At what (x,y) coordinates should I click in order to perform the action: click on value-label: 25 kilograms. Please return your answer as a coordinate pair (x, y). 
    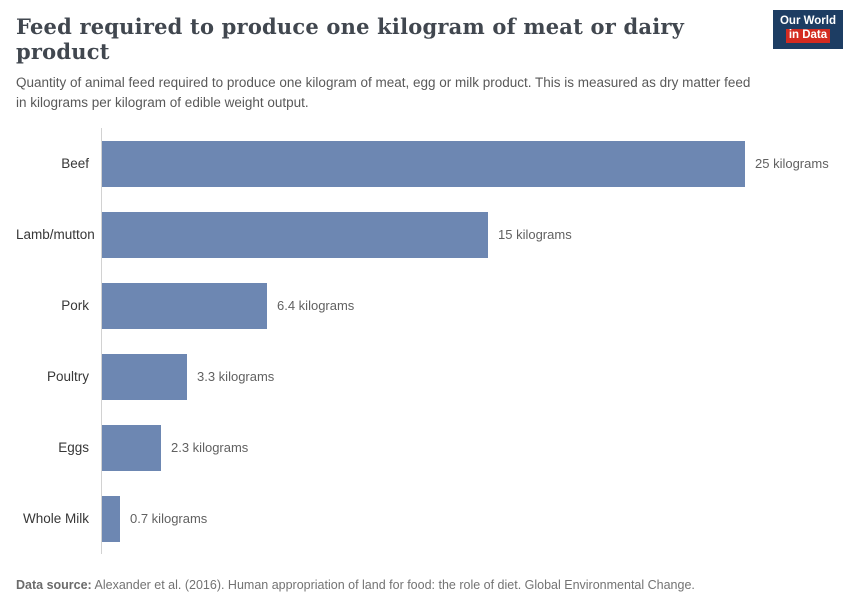
    Looking at the image, I should click on (792, 164).